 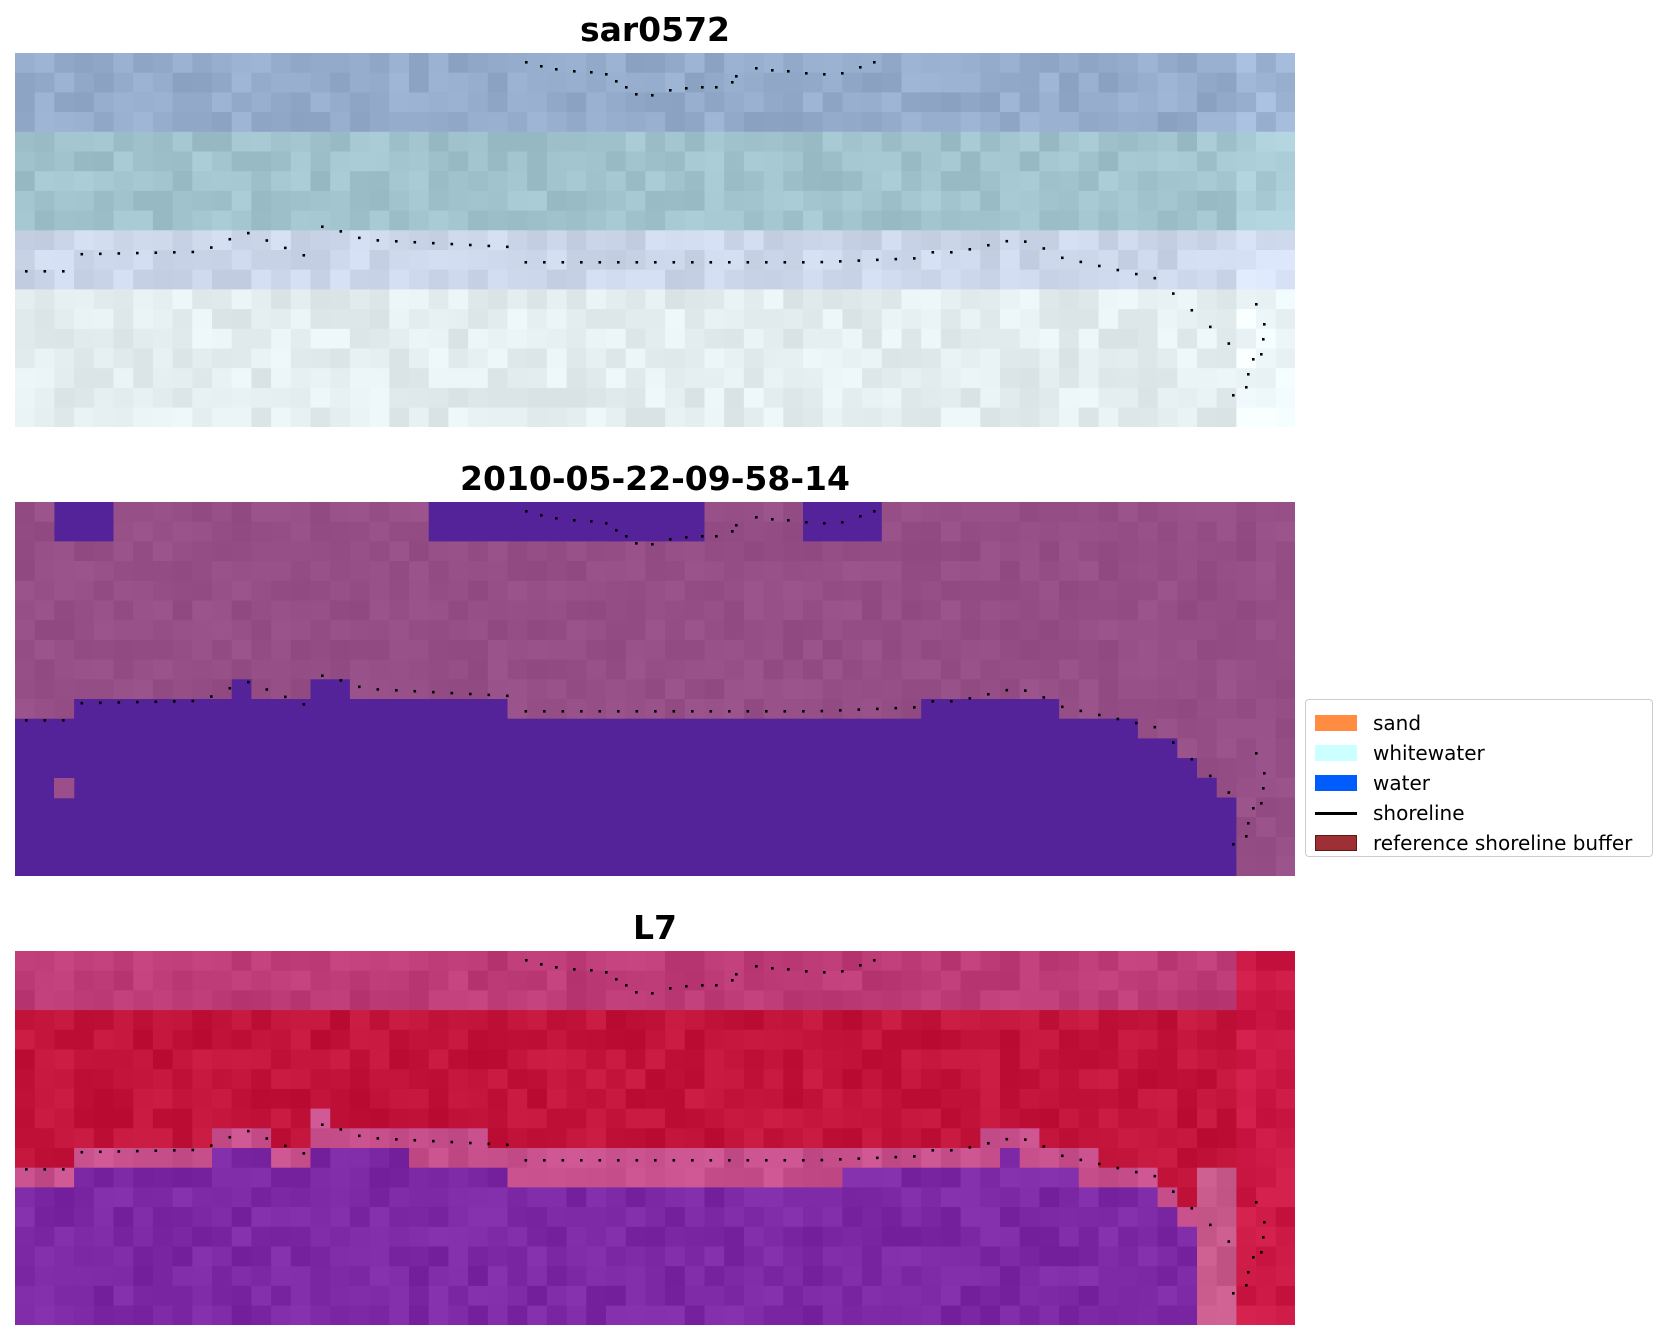 I want to click on whitewater-swatch, so click(x=1336, y=753).